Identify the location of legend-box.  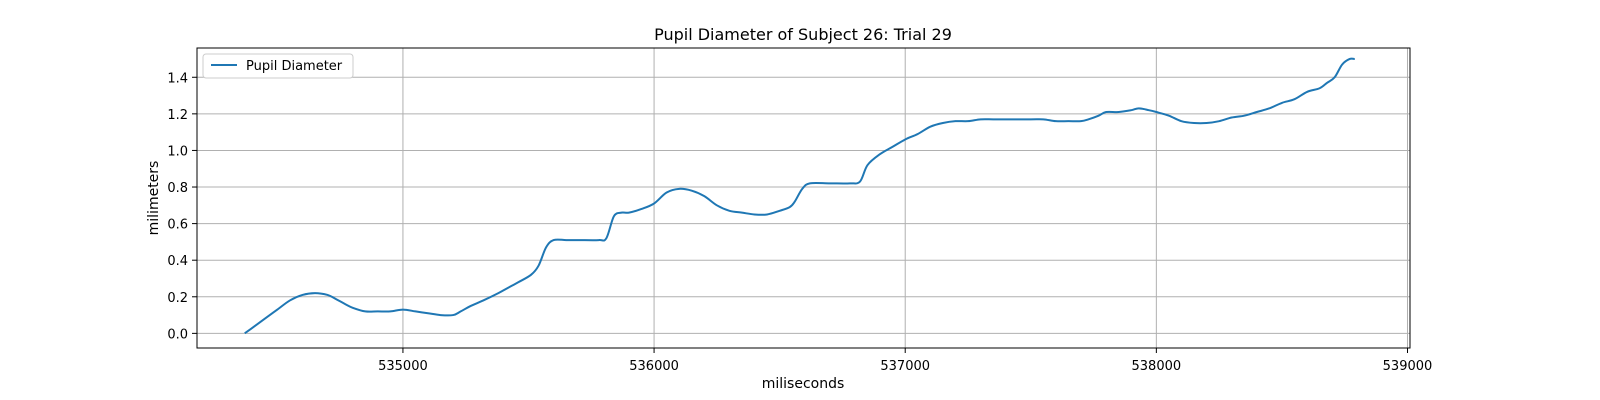
(278, 66).